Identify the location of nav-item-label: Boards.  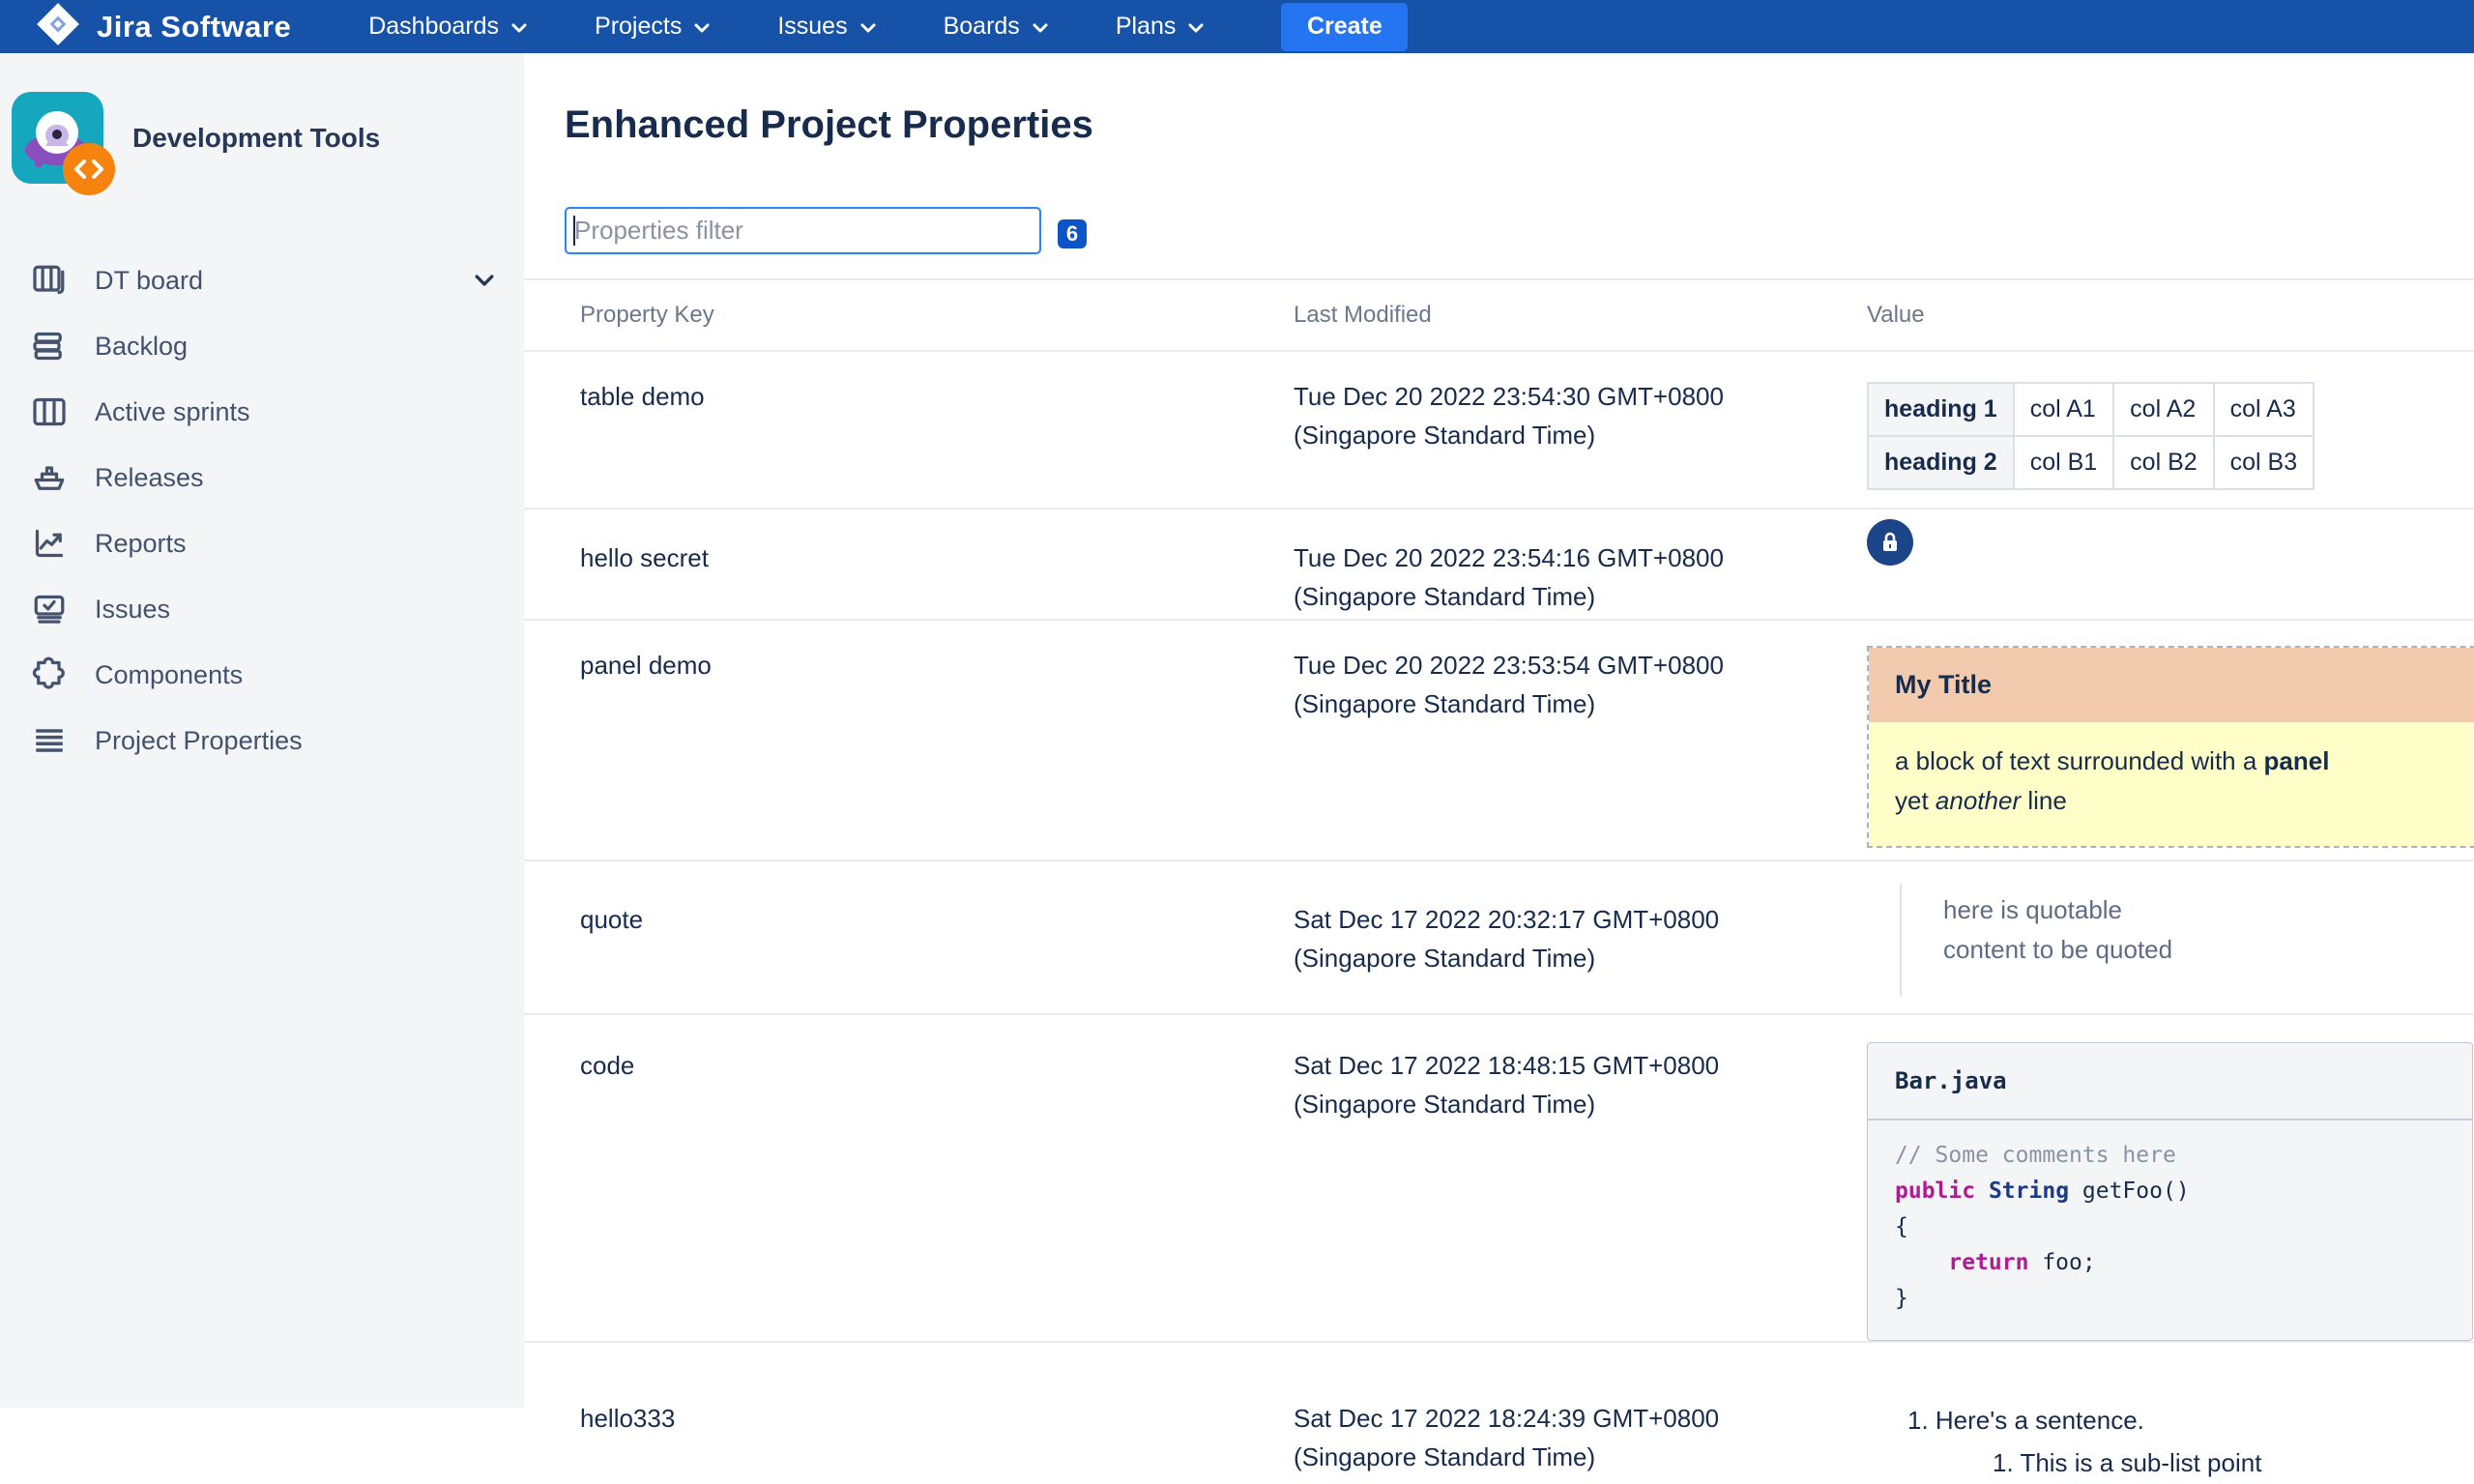
(982, 26).